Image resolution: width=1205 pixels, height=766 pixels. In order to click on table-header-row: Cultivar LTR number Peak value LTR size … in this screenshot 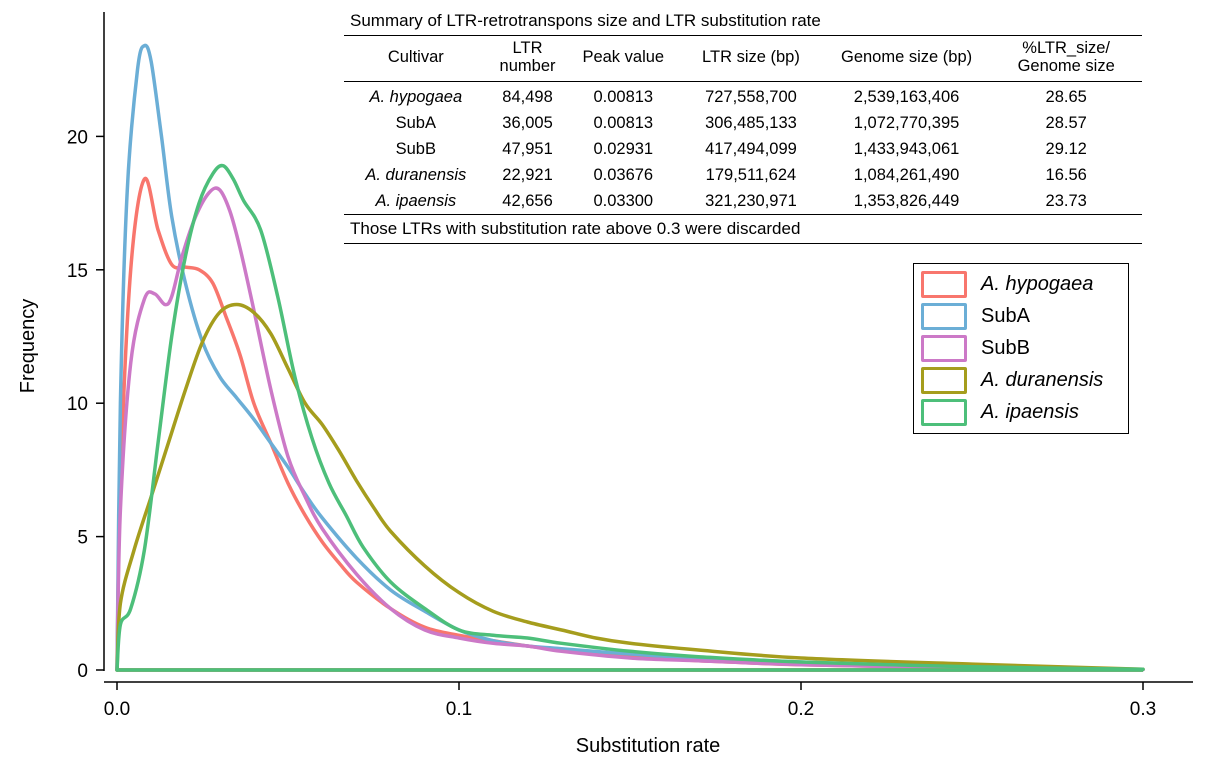, I will do `click(743, 59)`.